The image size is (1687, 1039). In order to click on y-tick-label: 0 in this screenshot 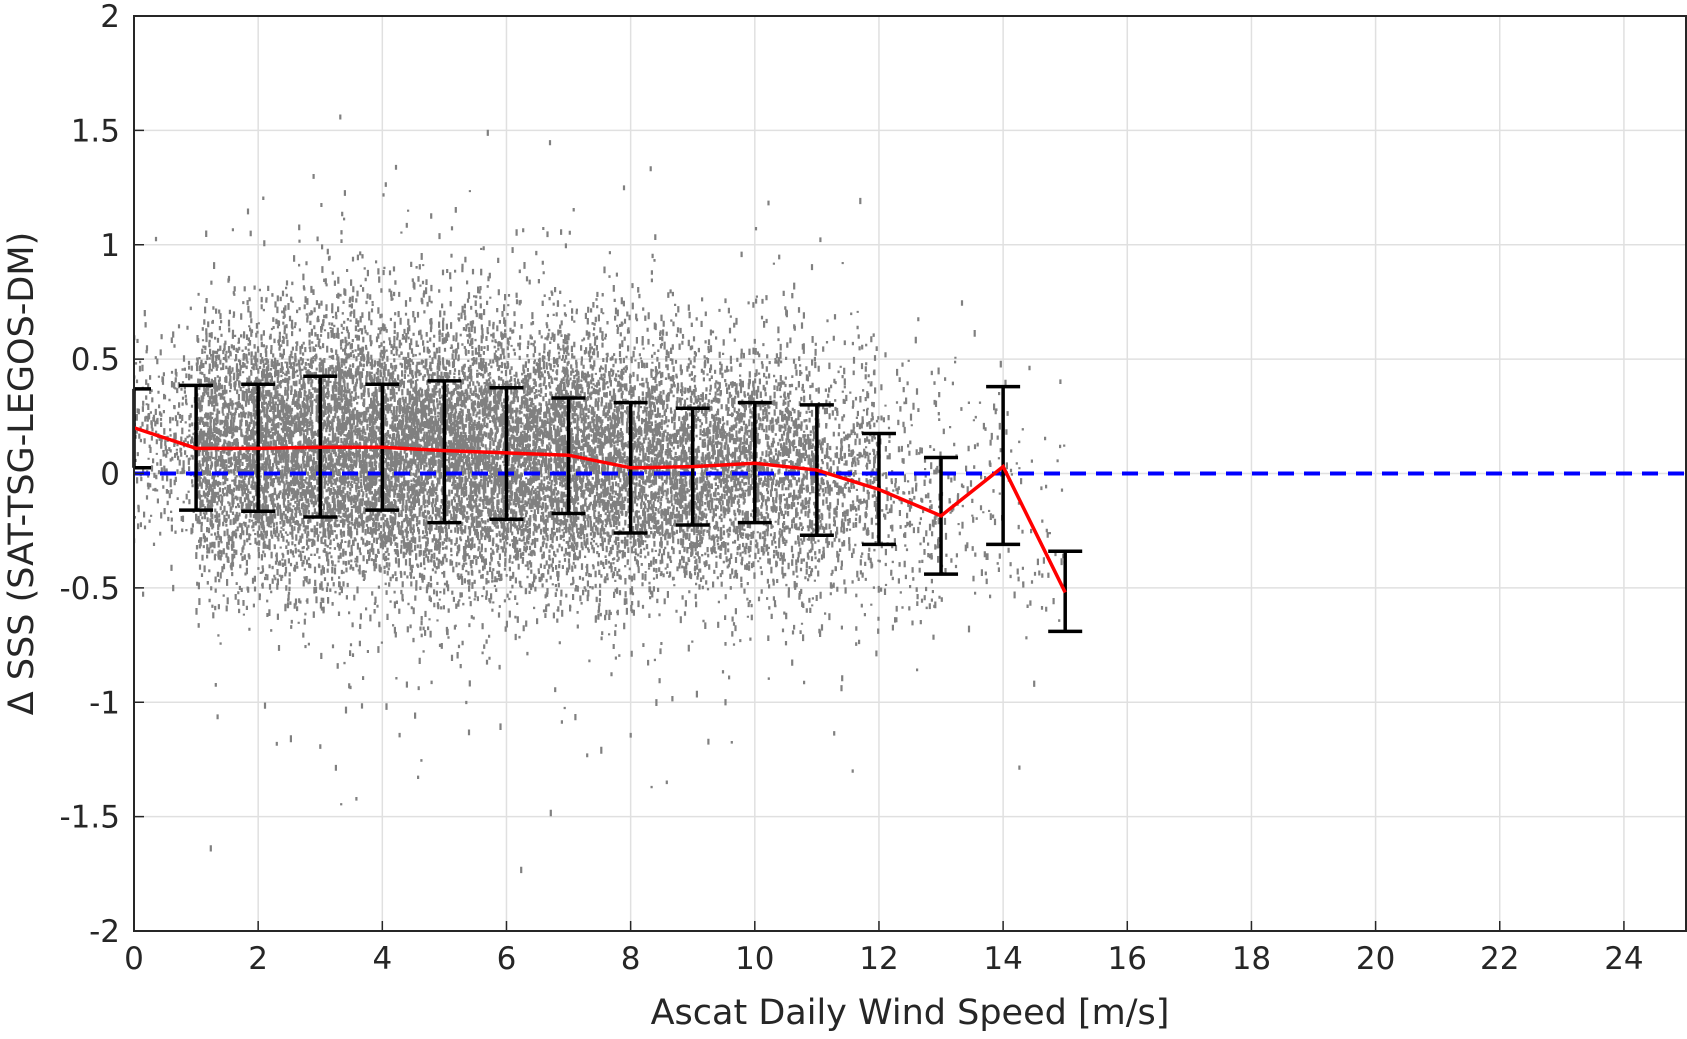, I will do `click(110, 475)`.